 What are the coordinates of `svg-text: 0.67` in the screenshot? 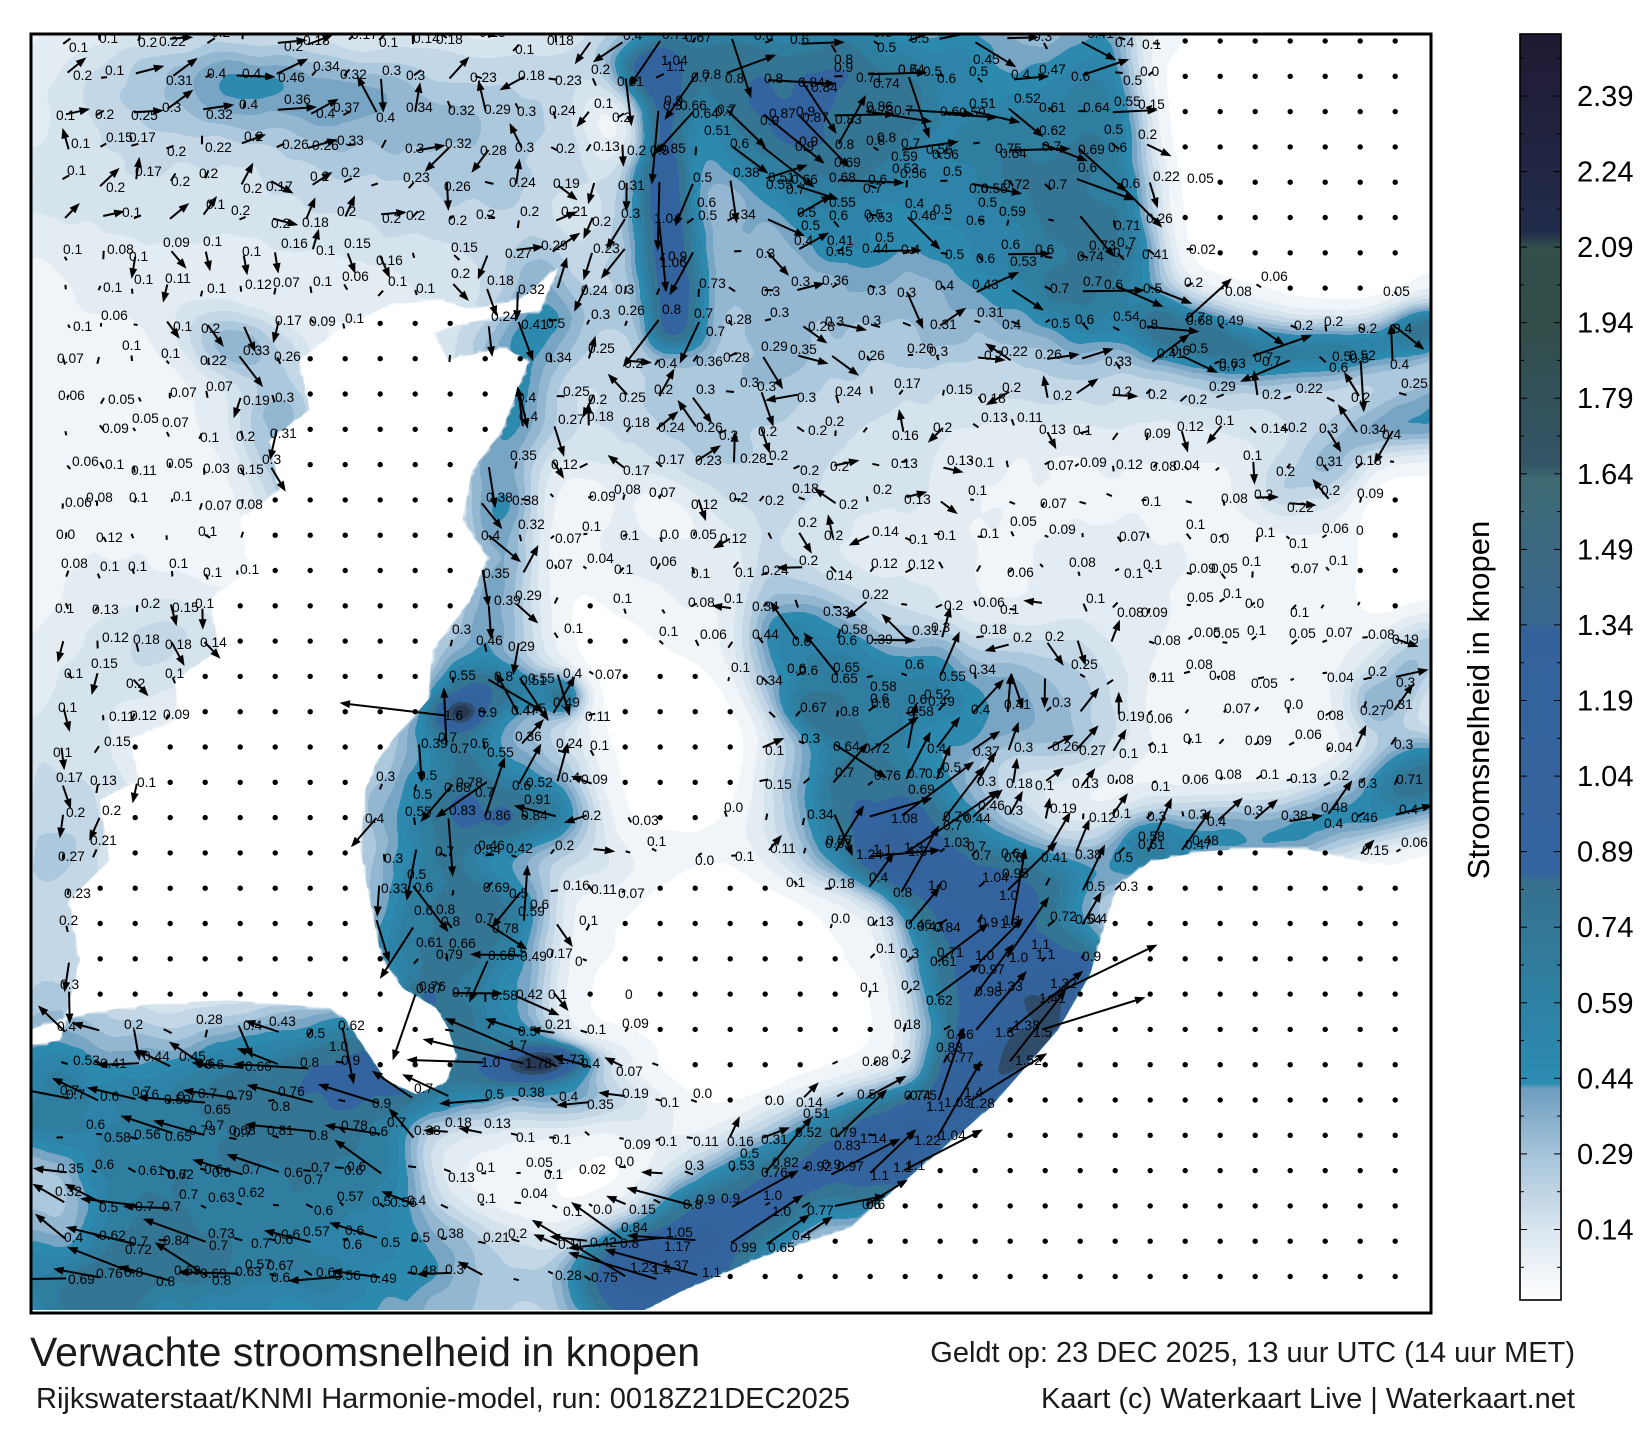 It's located at (813, 707).